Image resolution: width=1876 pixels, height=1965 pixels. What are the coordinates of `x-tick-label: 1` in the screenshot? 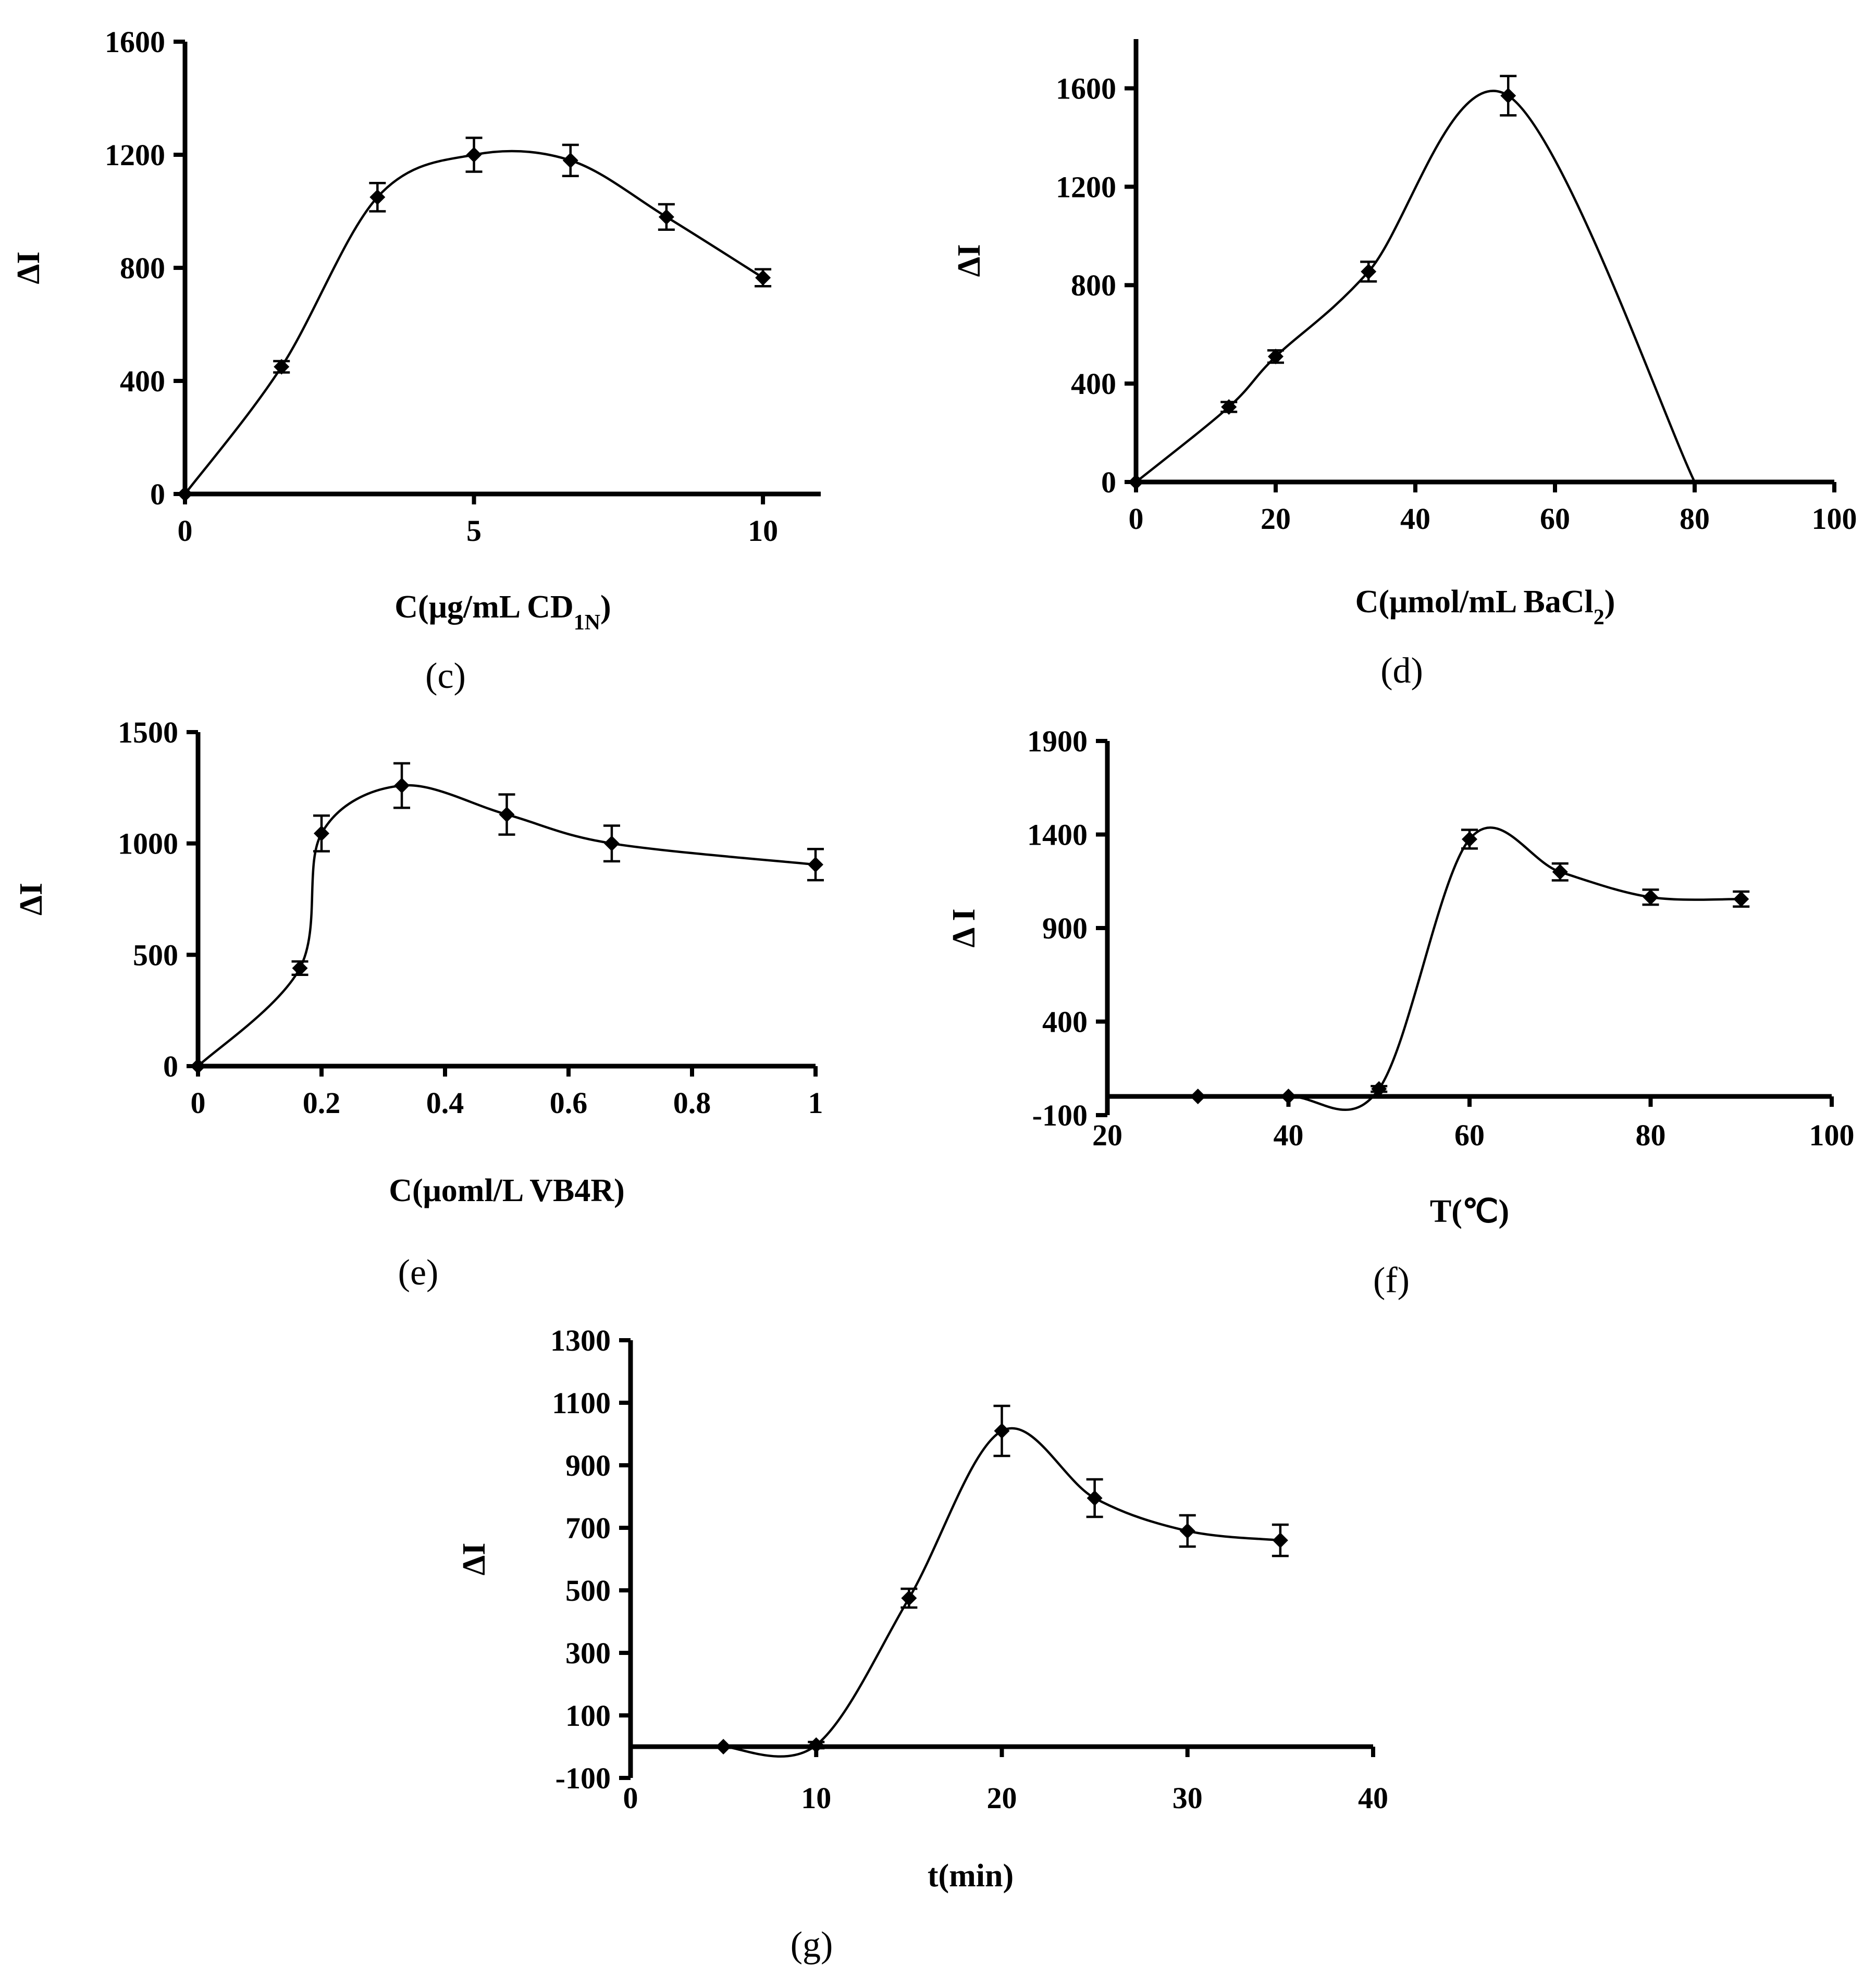 It's located at (815, 1103).